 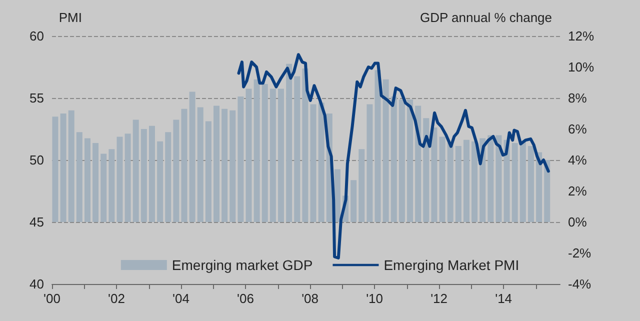 What do you see at coordinates (580, 284) in the screenshot?
I see `y2-tick-label: -4%` at bounding box center [580, 284].